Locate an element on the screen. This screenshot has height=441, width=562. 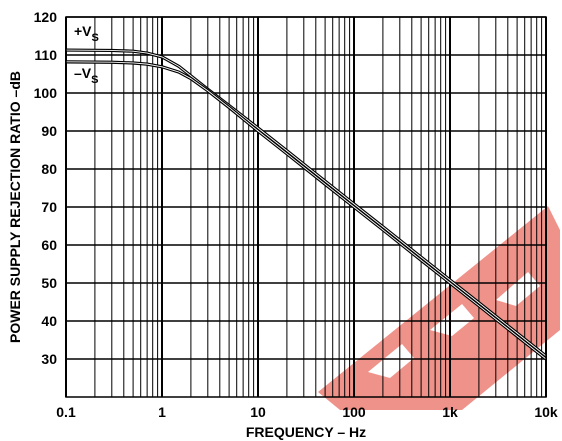
y-tick-label: 80 is located at coordinates (49, 169).